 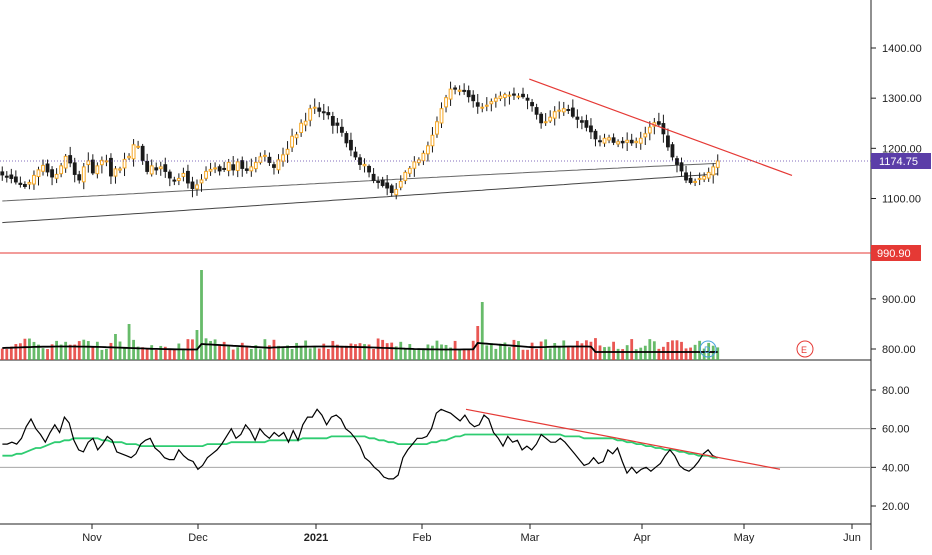 I want to click on volume-bars, so click(x=360, y=315).